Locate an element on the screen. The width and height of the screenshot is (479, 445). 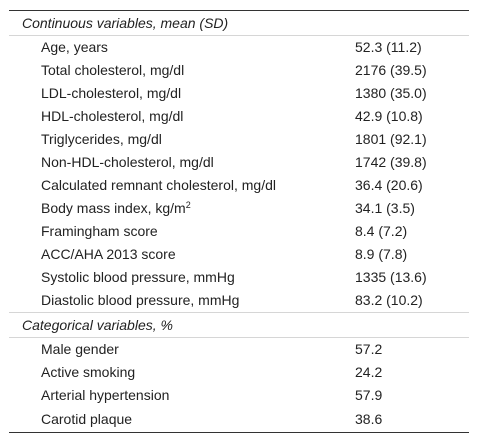
row-label: HDL-cholesterol, mg/dl is located at coordinates (112, 116).